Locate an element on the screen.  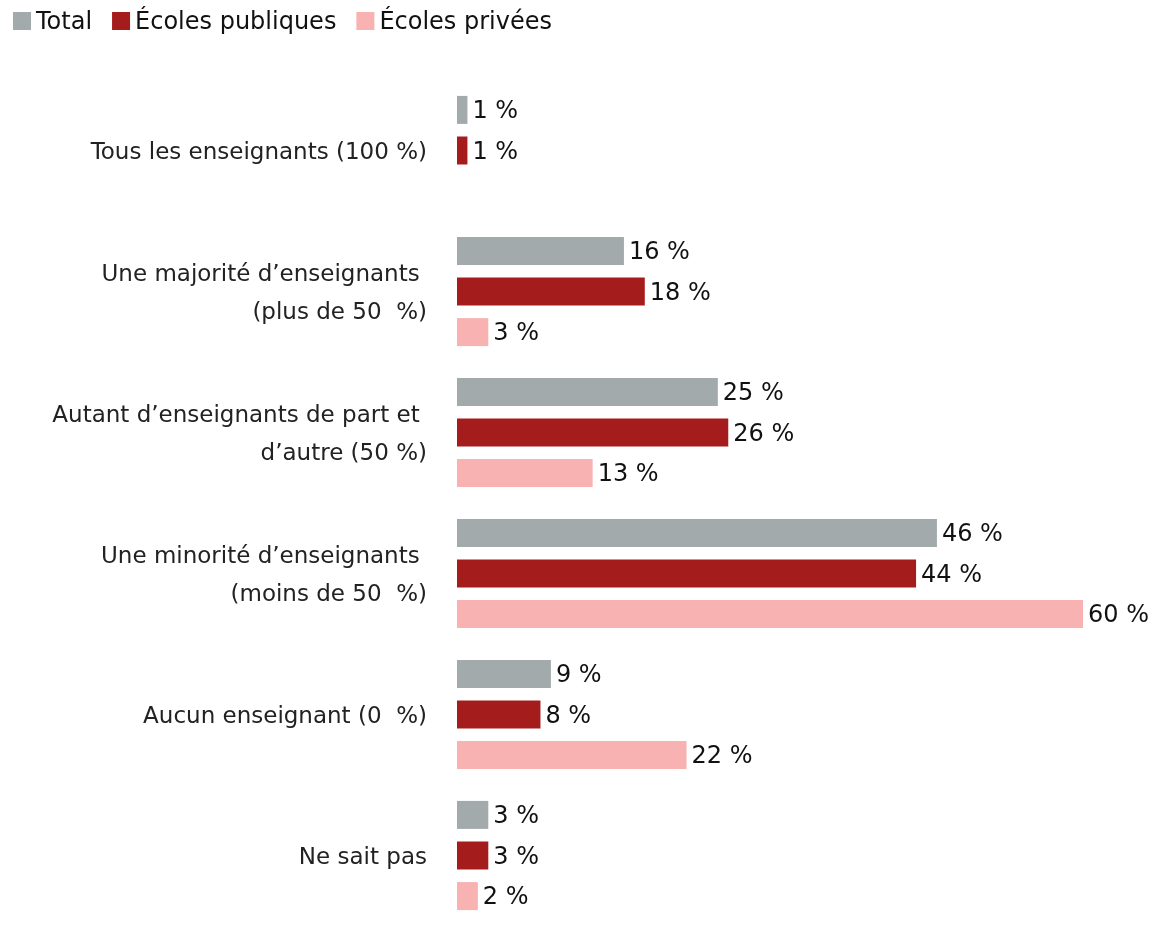
legend-label: Total is located at coordinates (64, 21).